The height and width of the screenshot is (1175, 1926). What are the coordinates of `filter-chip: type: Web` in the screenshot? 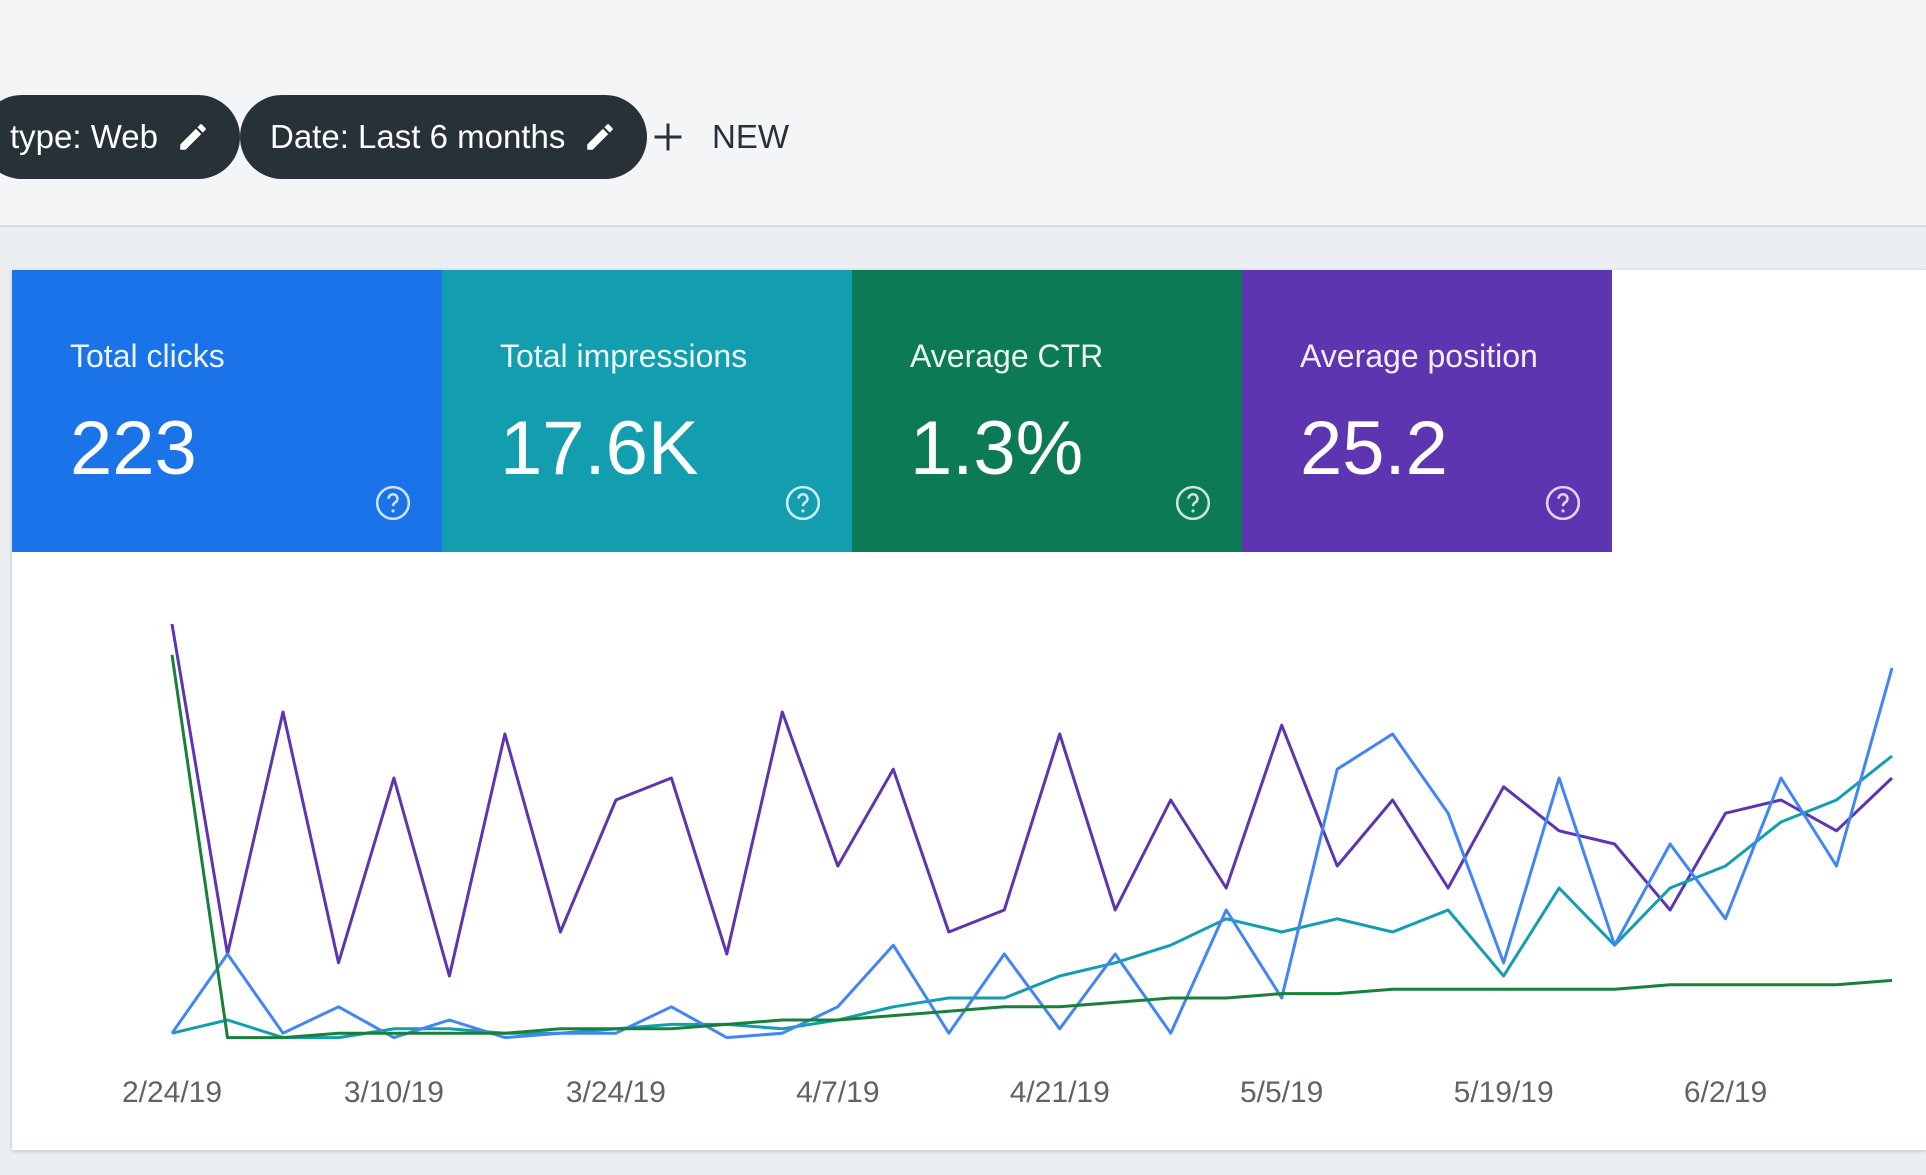 It's located at (120, 137).